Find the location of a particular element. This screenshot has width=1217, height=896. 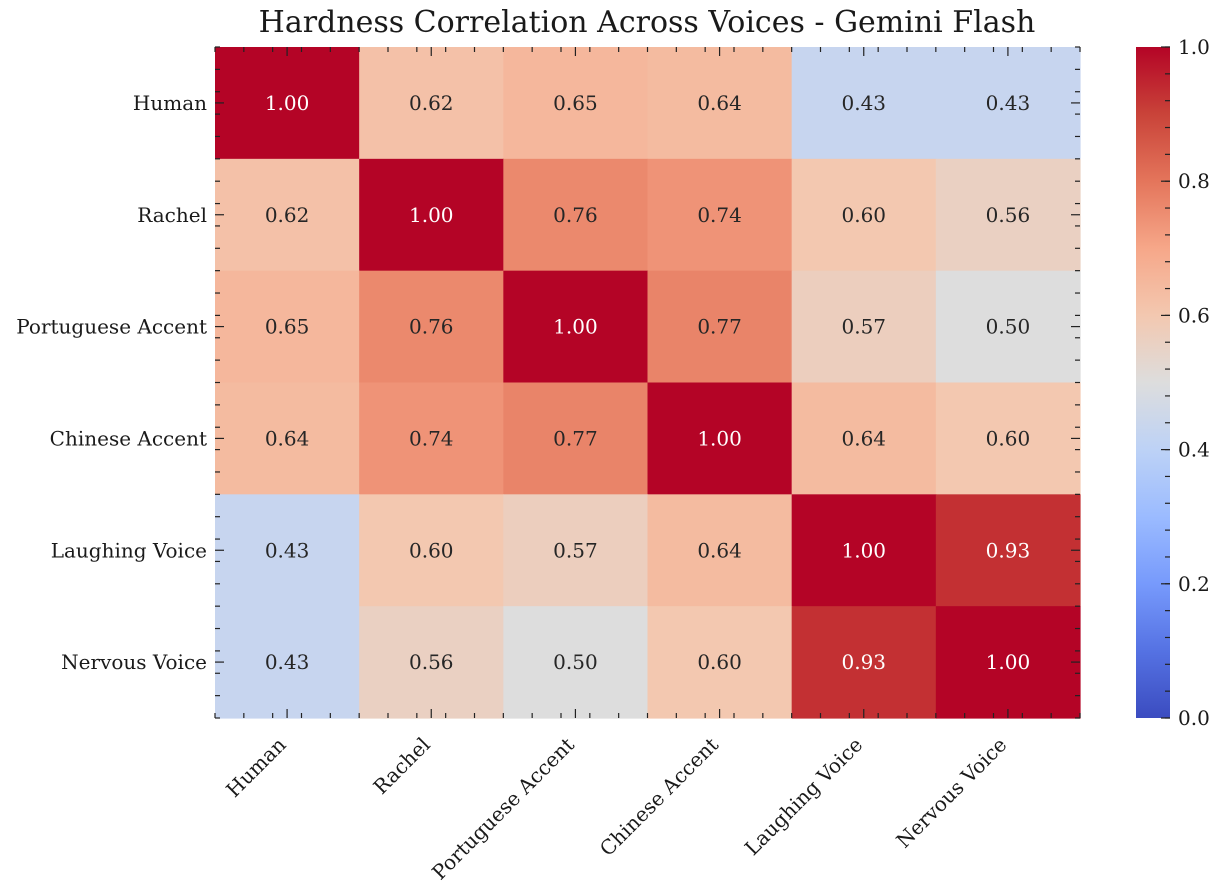

heatmap-cell-r1-c1 is located at coordinates (431, 215).